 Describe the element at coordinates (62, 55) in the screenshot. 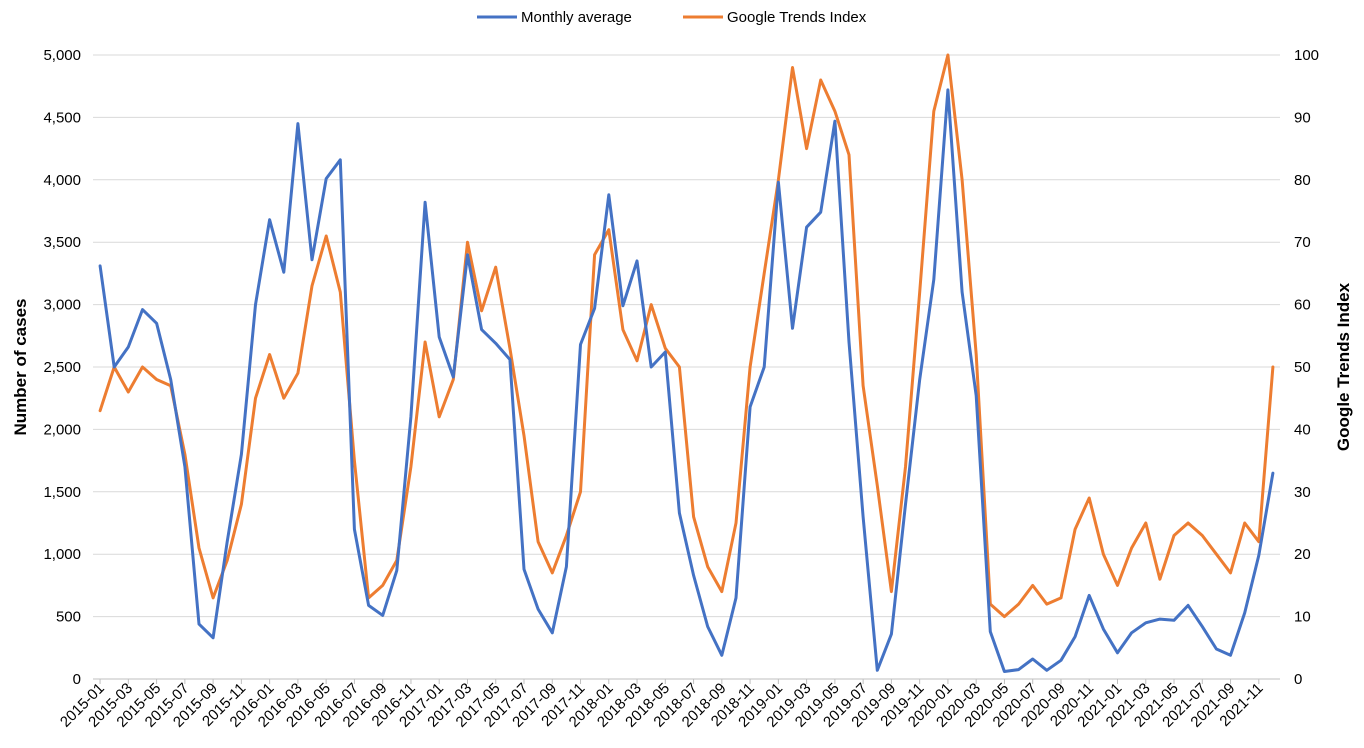

I see `y-tick-label: 5,000` at that location.